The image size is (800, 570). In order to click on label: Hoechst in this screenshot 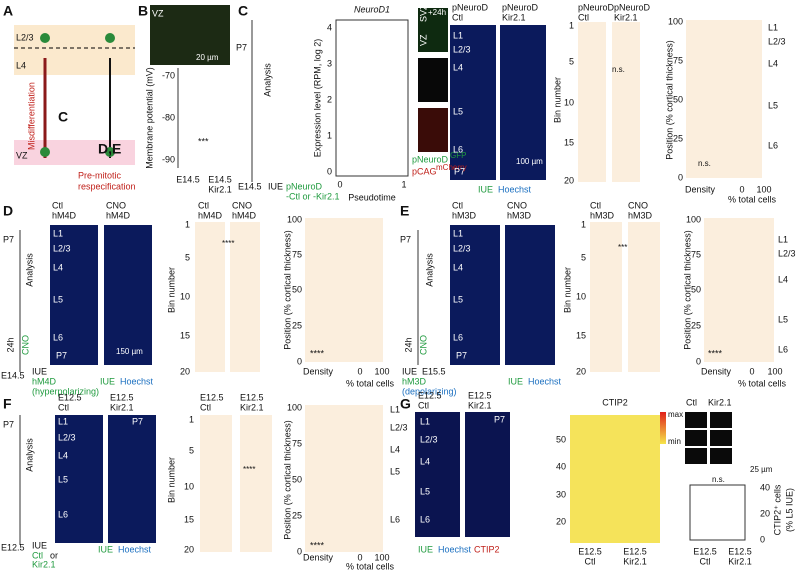, I will do `click(137, 381)`.